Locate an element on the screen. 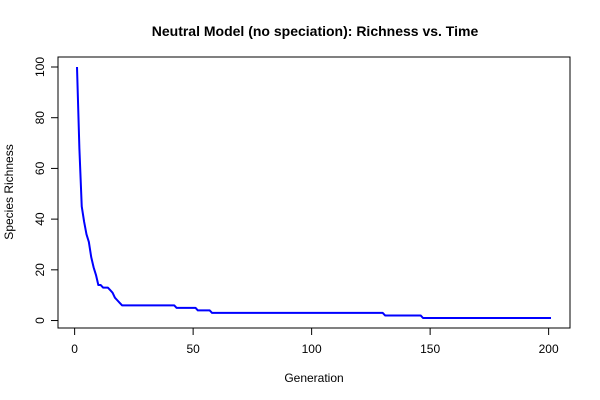  y-tick-label: 60 is located at coordinates (40, 168).